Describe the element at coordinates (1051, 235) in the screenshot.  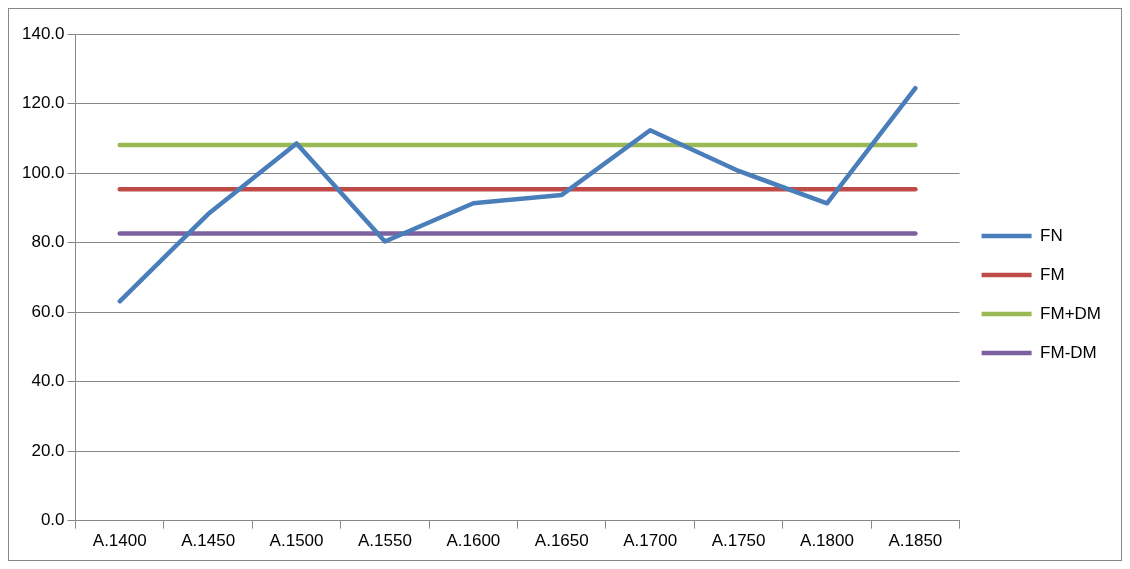
I see `legend-label: FN` at that location.